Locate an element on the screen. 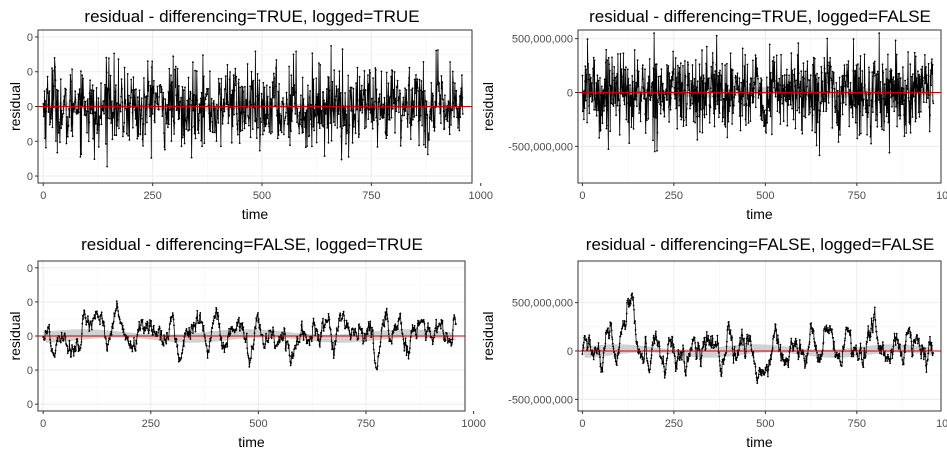 This screenshot has height=457, width=947. series-line is located at coordinates (758, 94).